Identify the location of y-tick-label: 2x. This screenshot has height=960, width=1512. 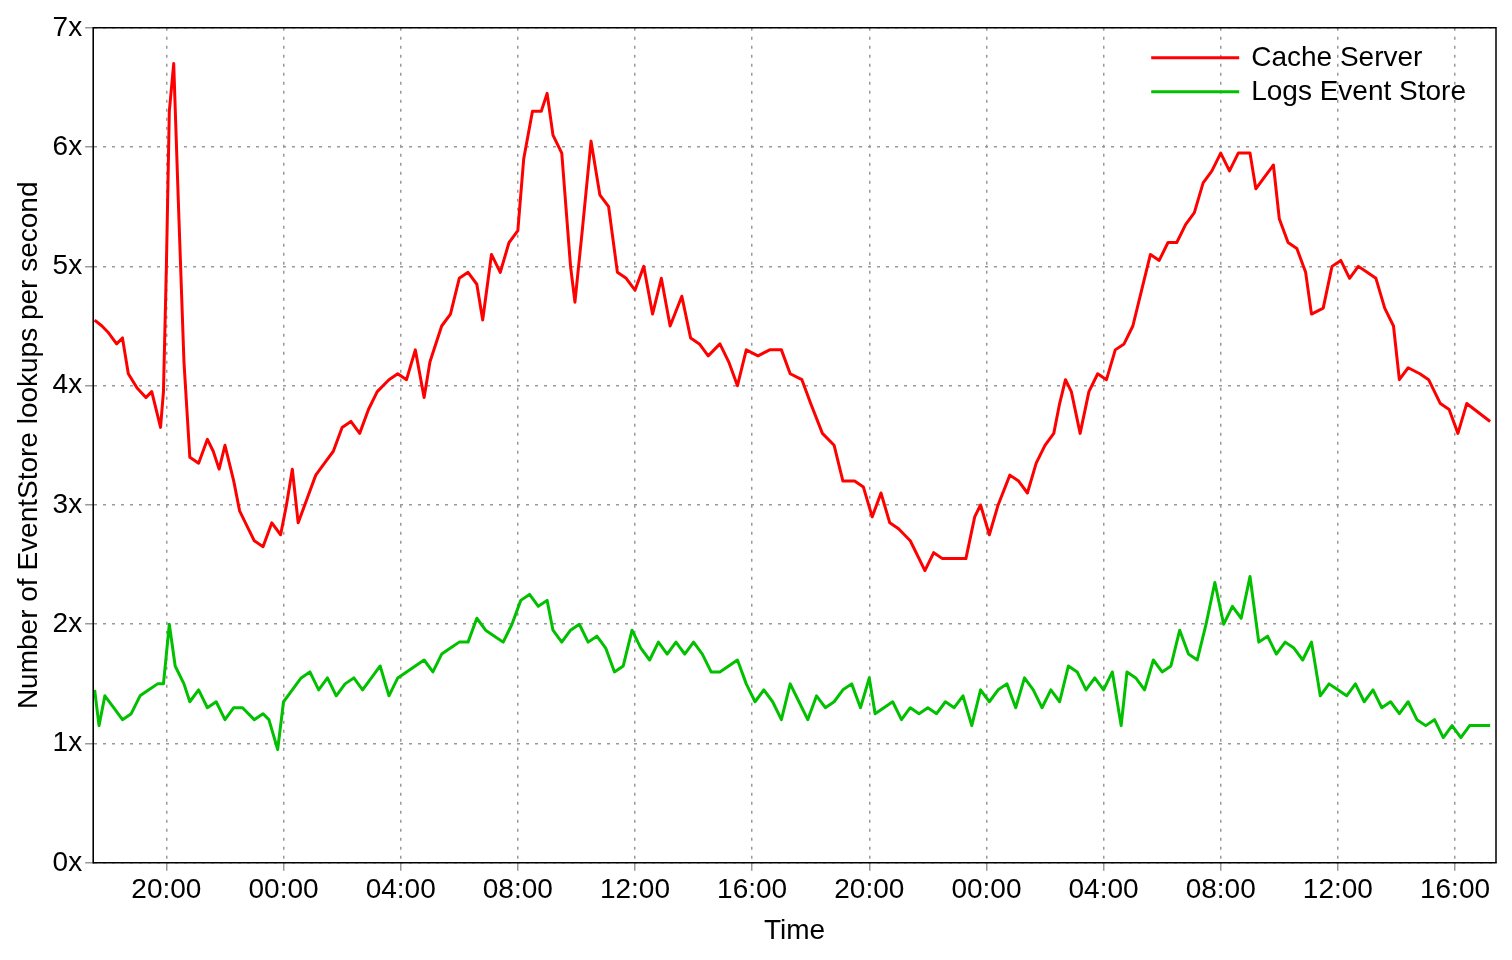
(67, 622).